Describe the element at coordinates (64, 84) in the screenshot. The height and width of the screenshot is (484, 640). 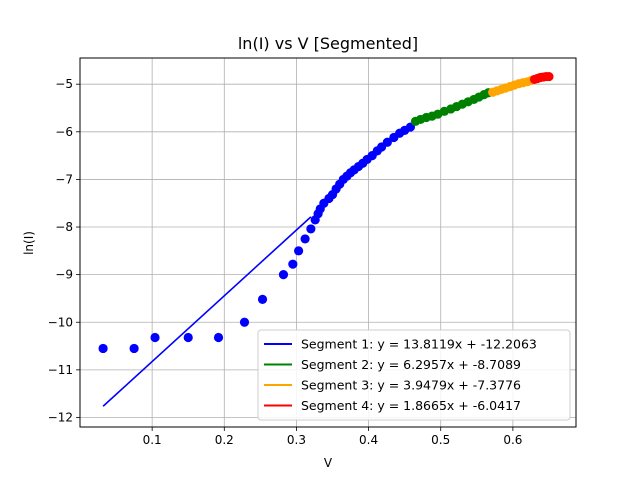
I see `y-tick-label: −5` at that location.